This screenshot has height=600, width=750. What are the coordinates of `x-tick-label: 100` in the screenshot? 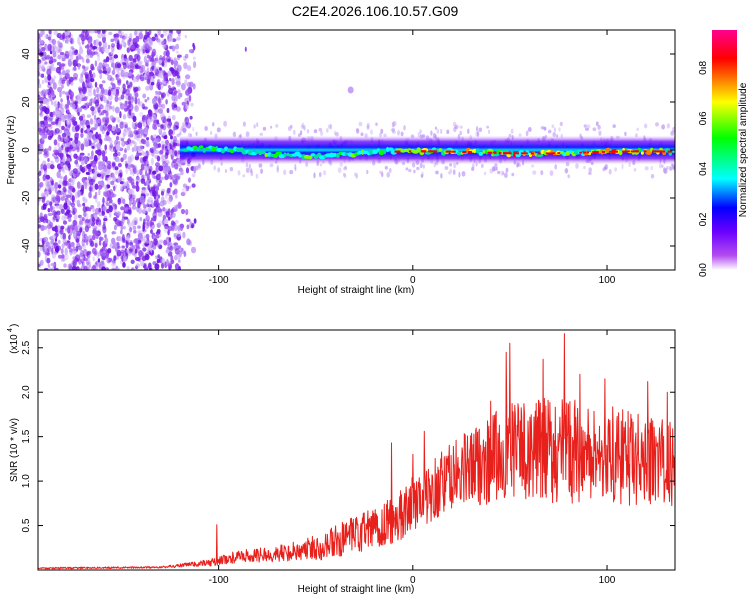 It's located at (607, 280).